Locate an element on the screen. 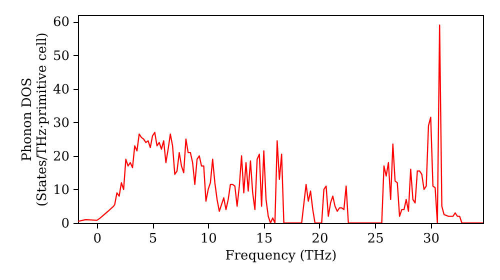 This screenshot has height=280, width=500. x-tick-label: 10 is located at coordinates (208, 239).